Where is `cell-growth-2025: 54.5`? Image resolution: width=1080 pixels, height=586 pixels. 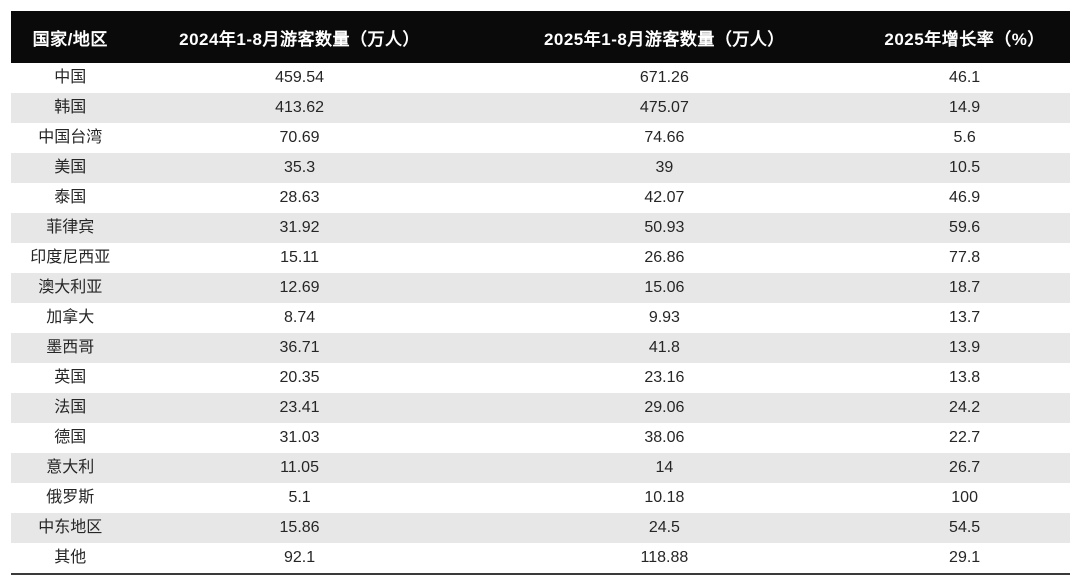 cell-growth-2025: 54.5 is located at coordinates (965, 527).